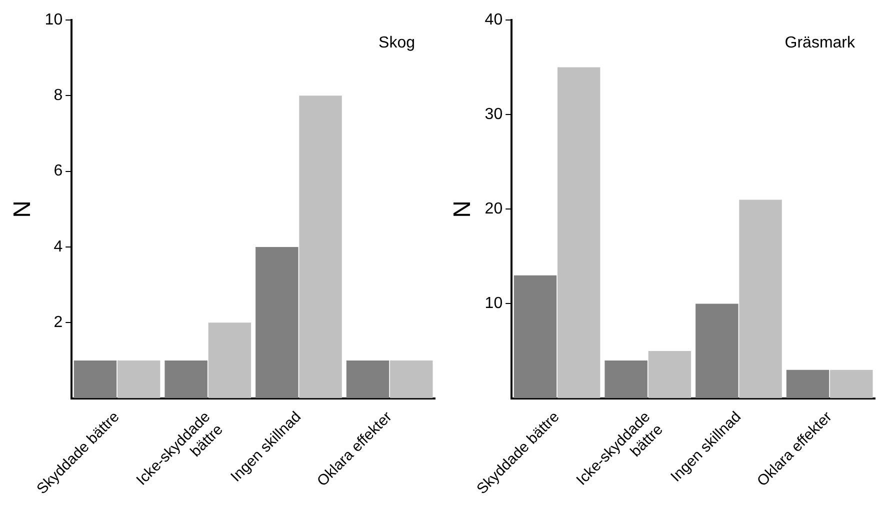  Describe the element at coordinates (58, 171) in the screenshot. I see `y-tick-label: 6` at that location.